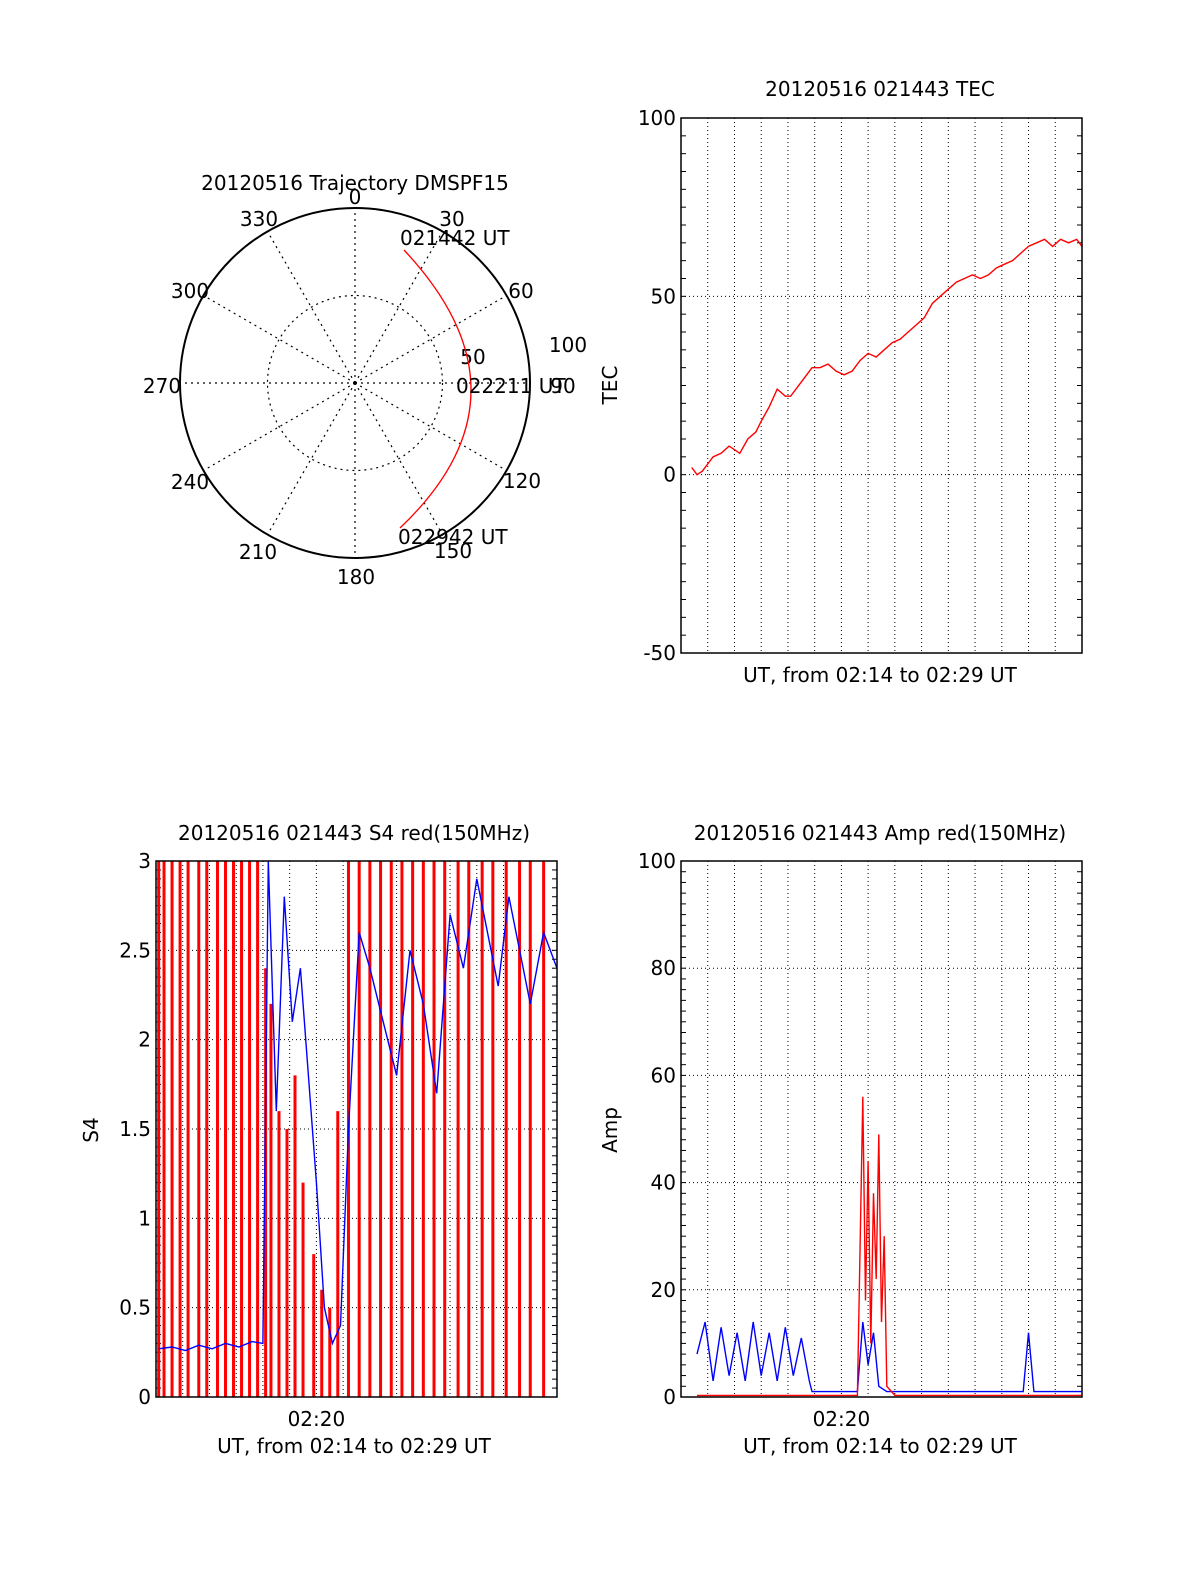  I want to click on tec-plot-area, so click(886, 357).